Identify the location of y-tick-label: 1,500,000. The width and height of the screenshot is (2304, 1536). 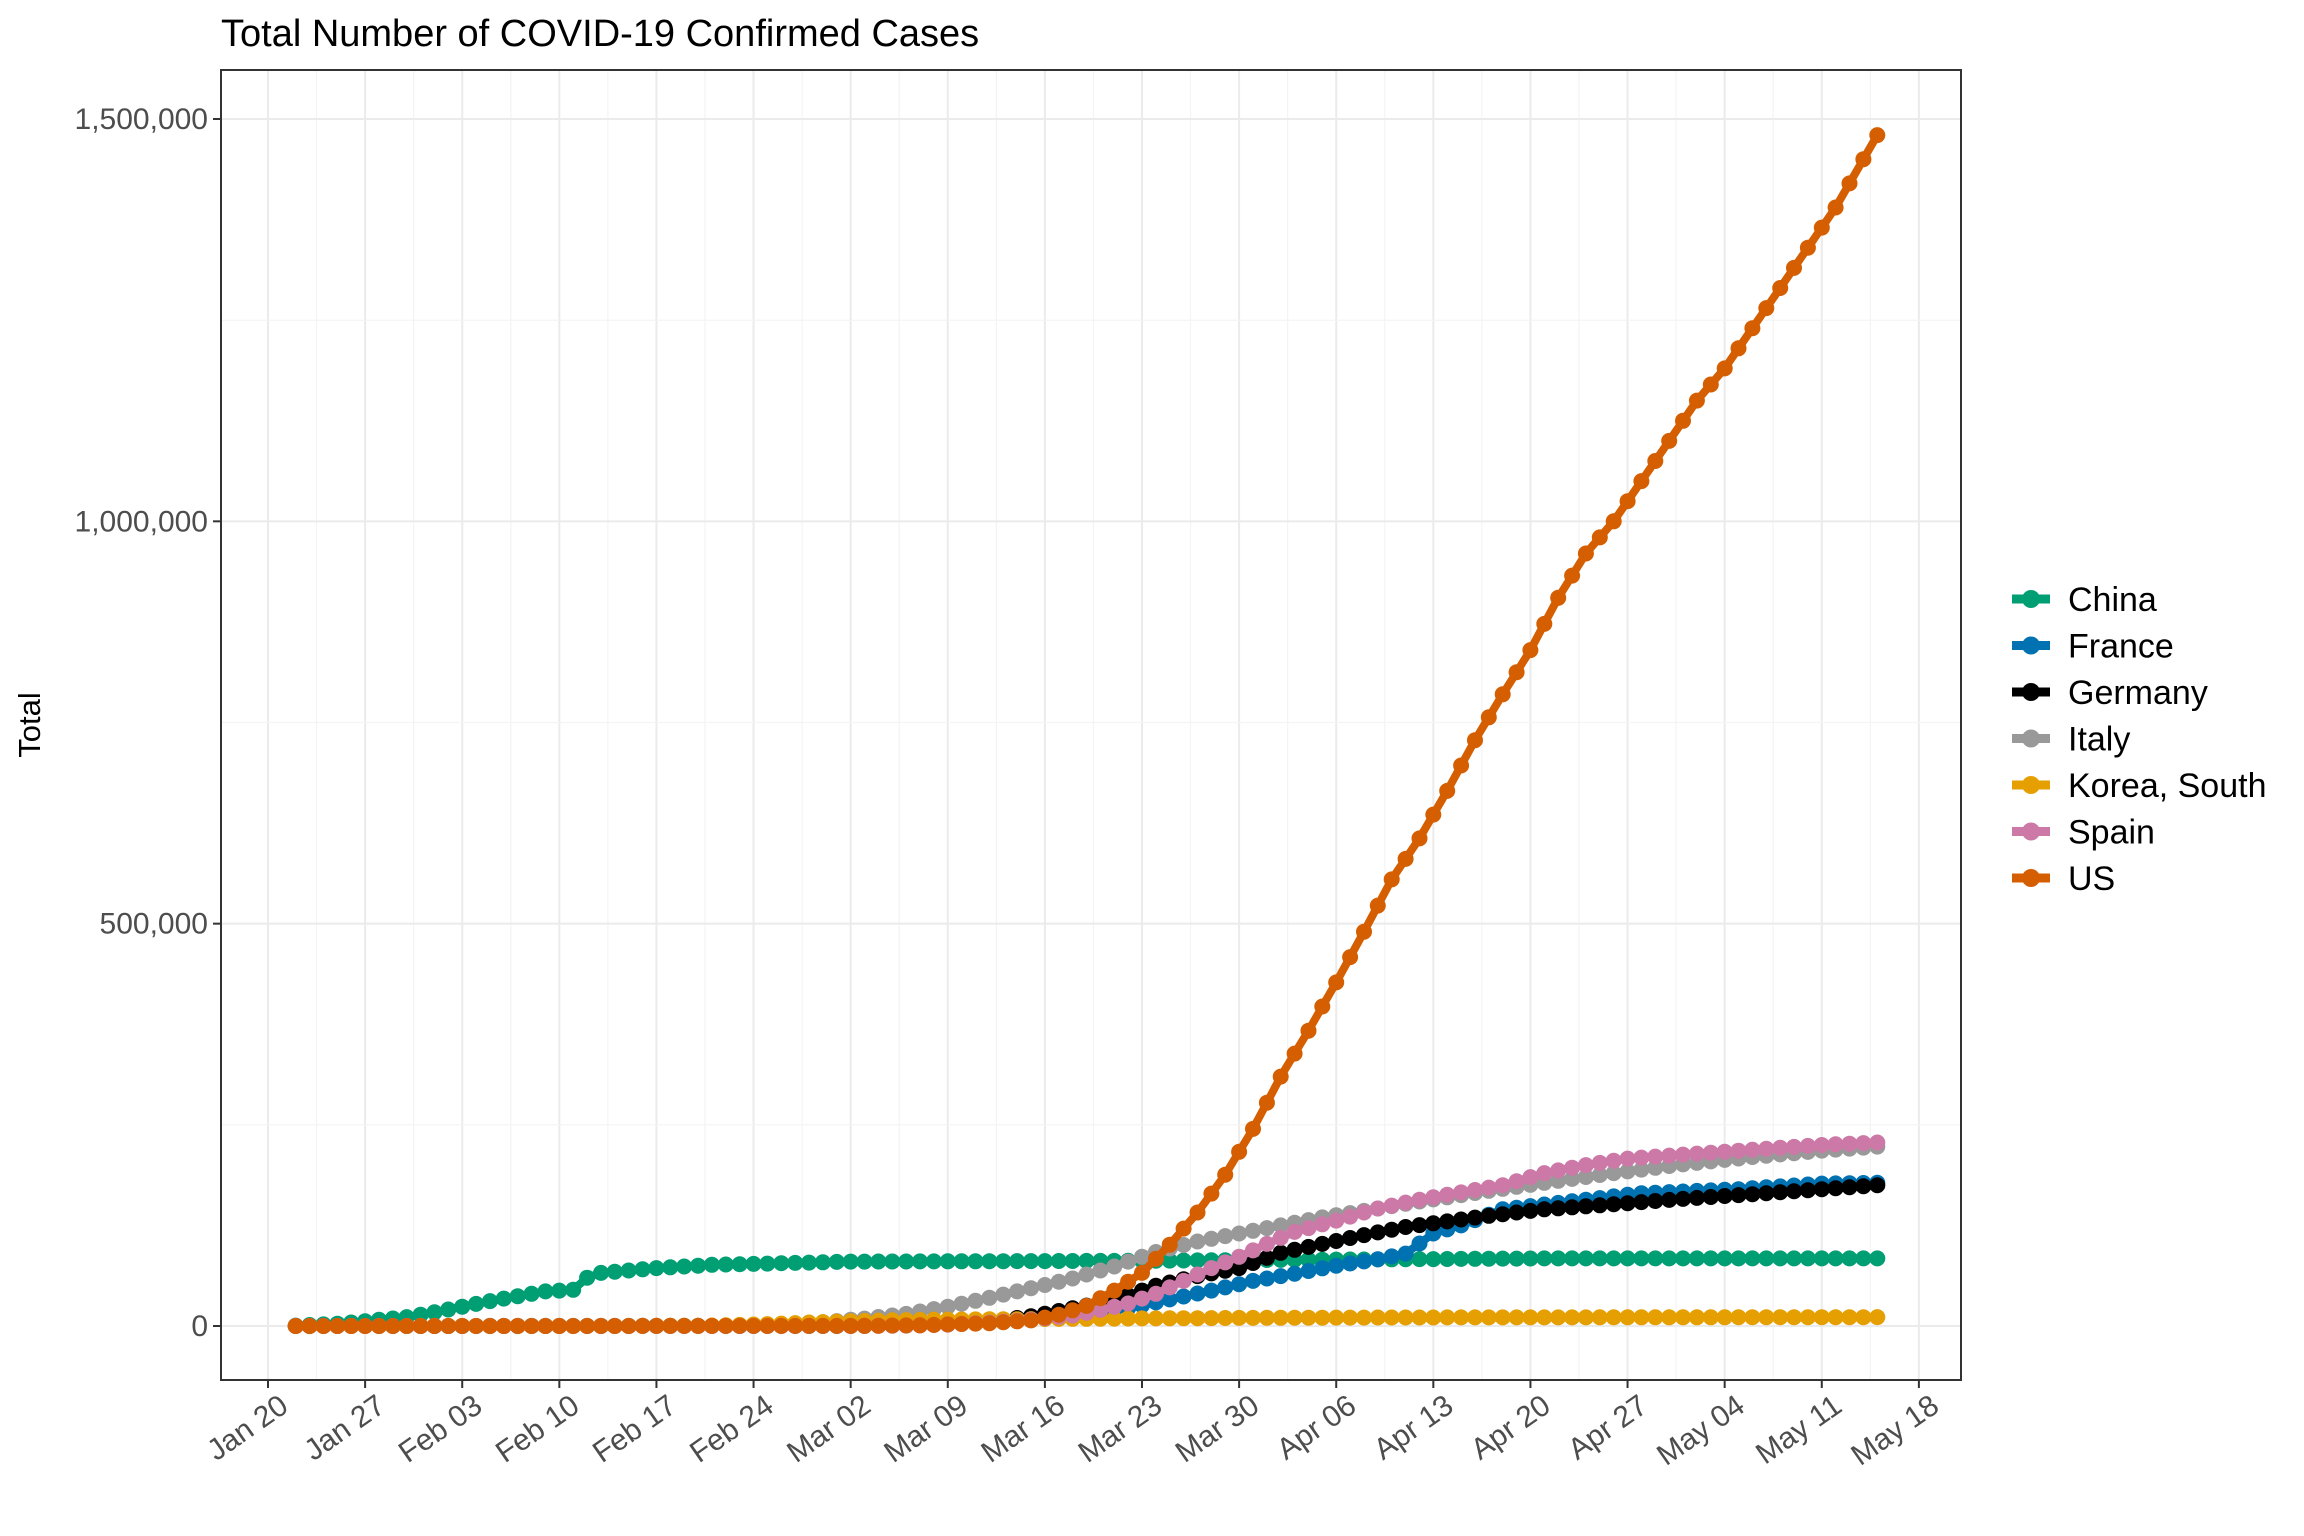
(141, 119).